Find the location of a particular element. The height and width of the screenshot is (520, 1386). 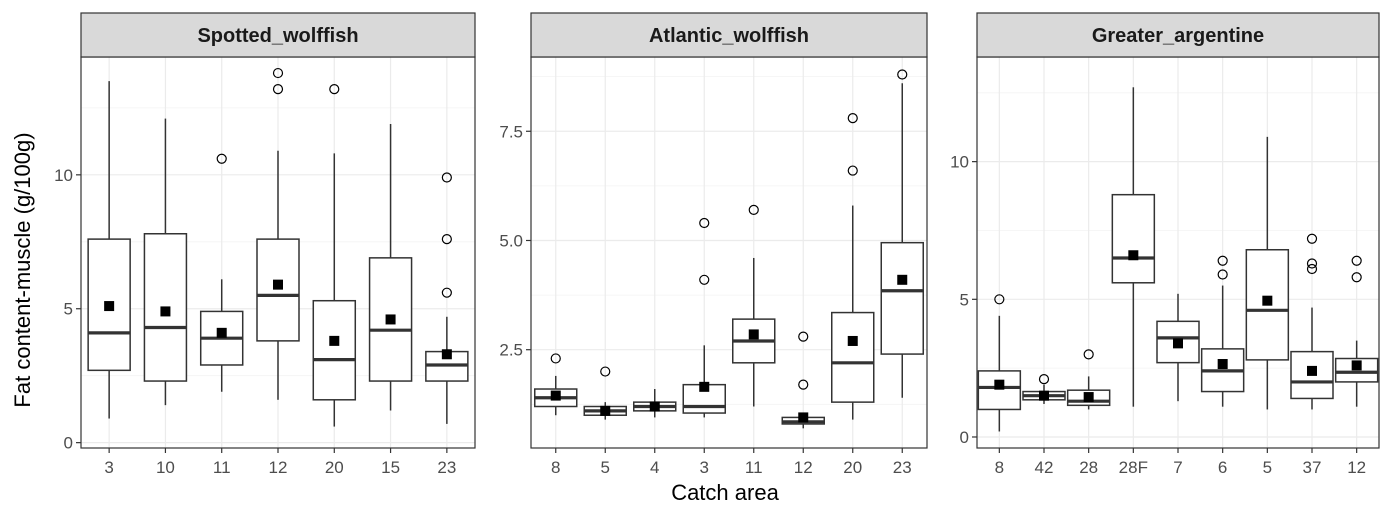

facet-title: Greater_argentine is located at coordinates (1178, 36).